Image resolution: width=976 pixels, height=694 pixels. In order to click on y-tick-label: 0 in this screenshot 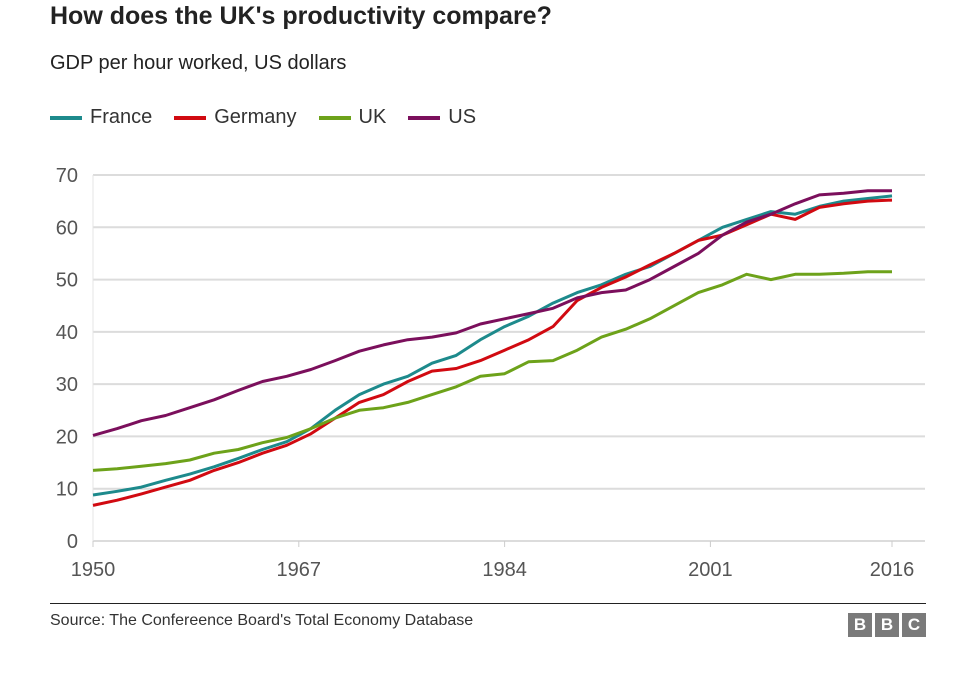, I will do `click(72, 542)`.